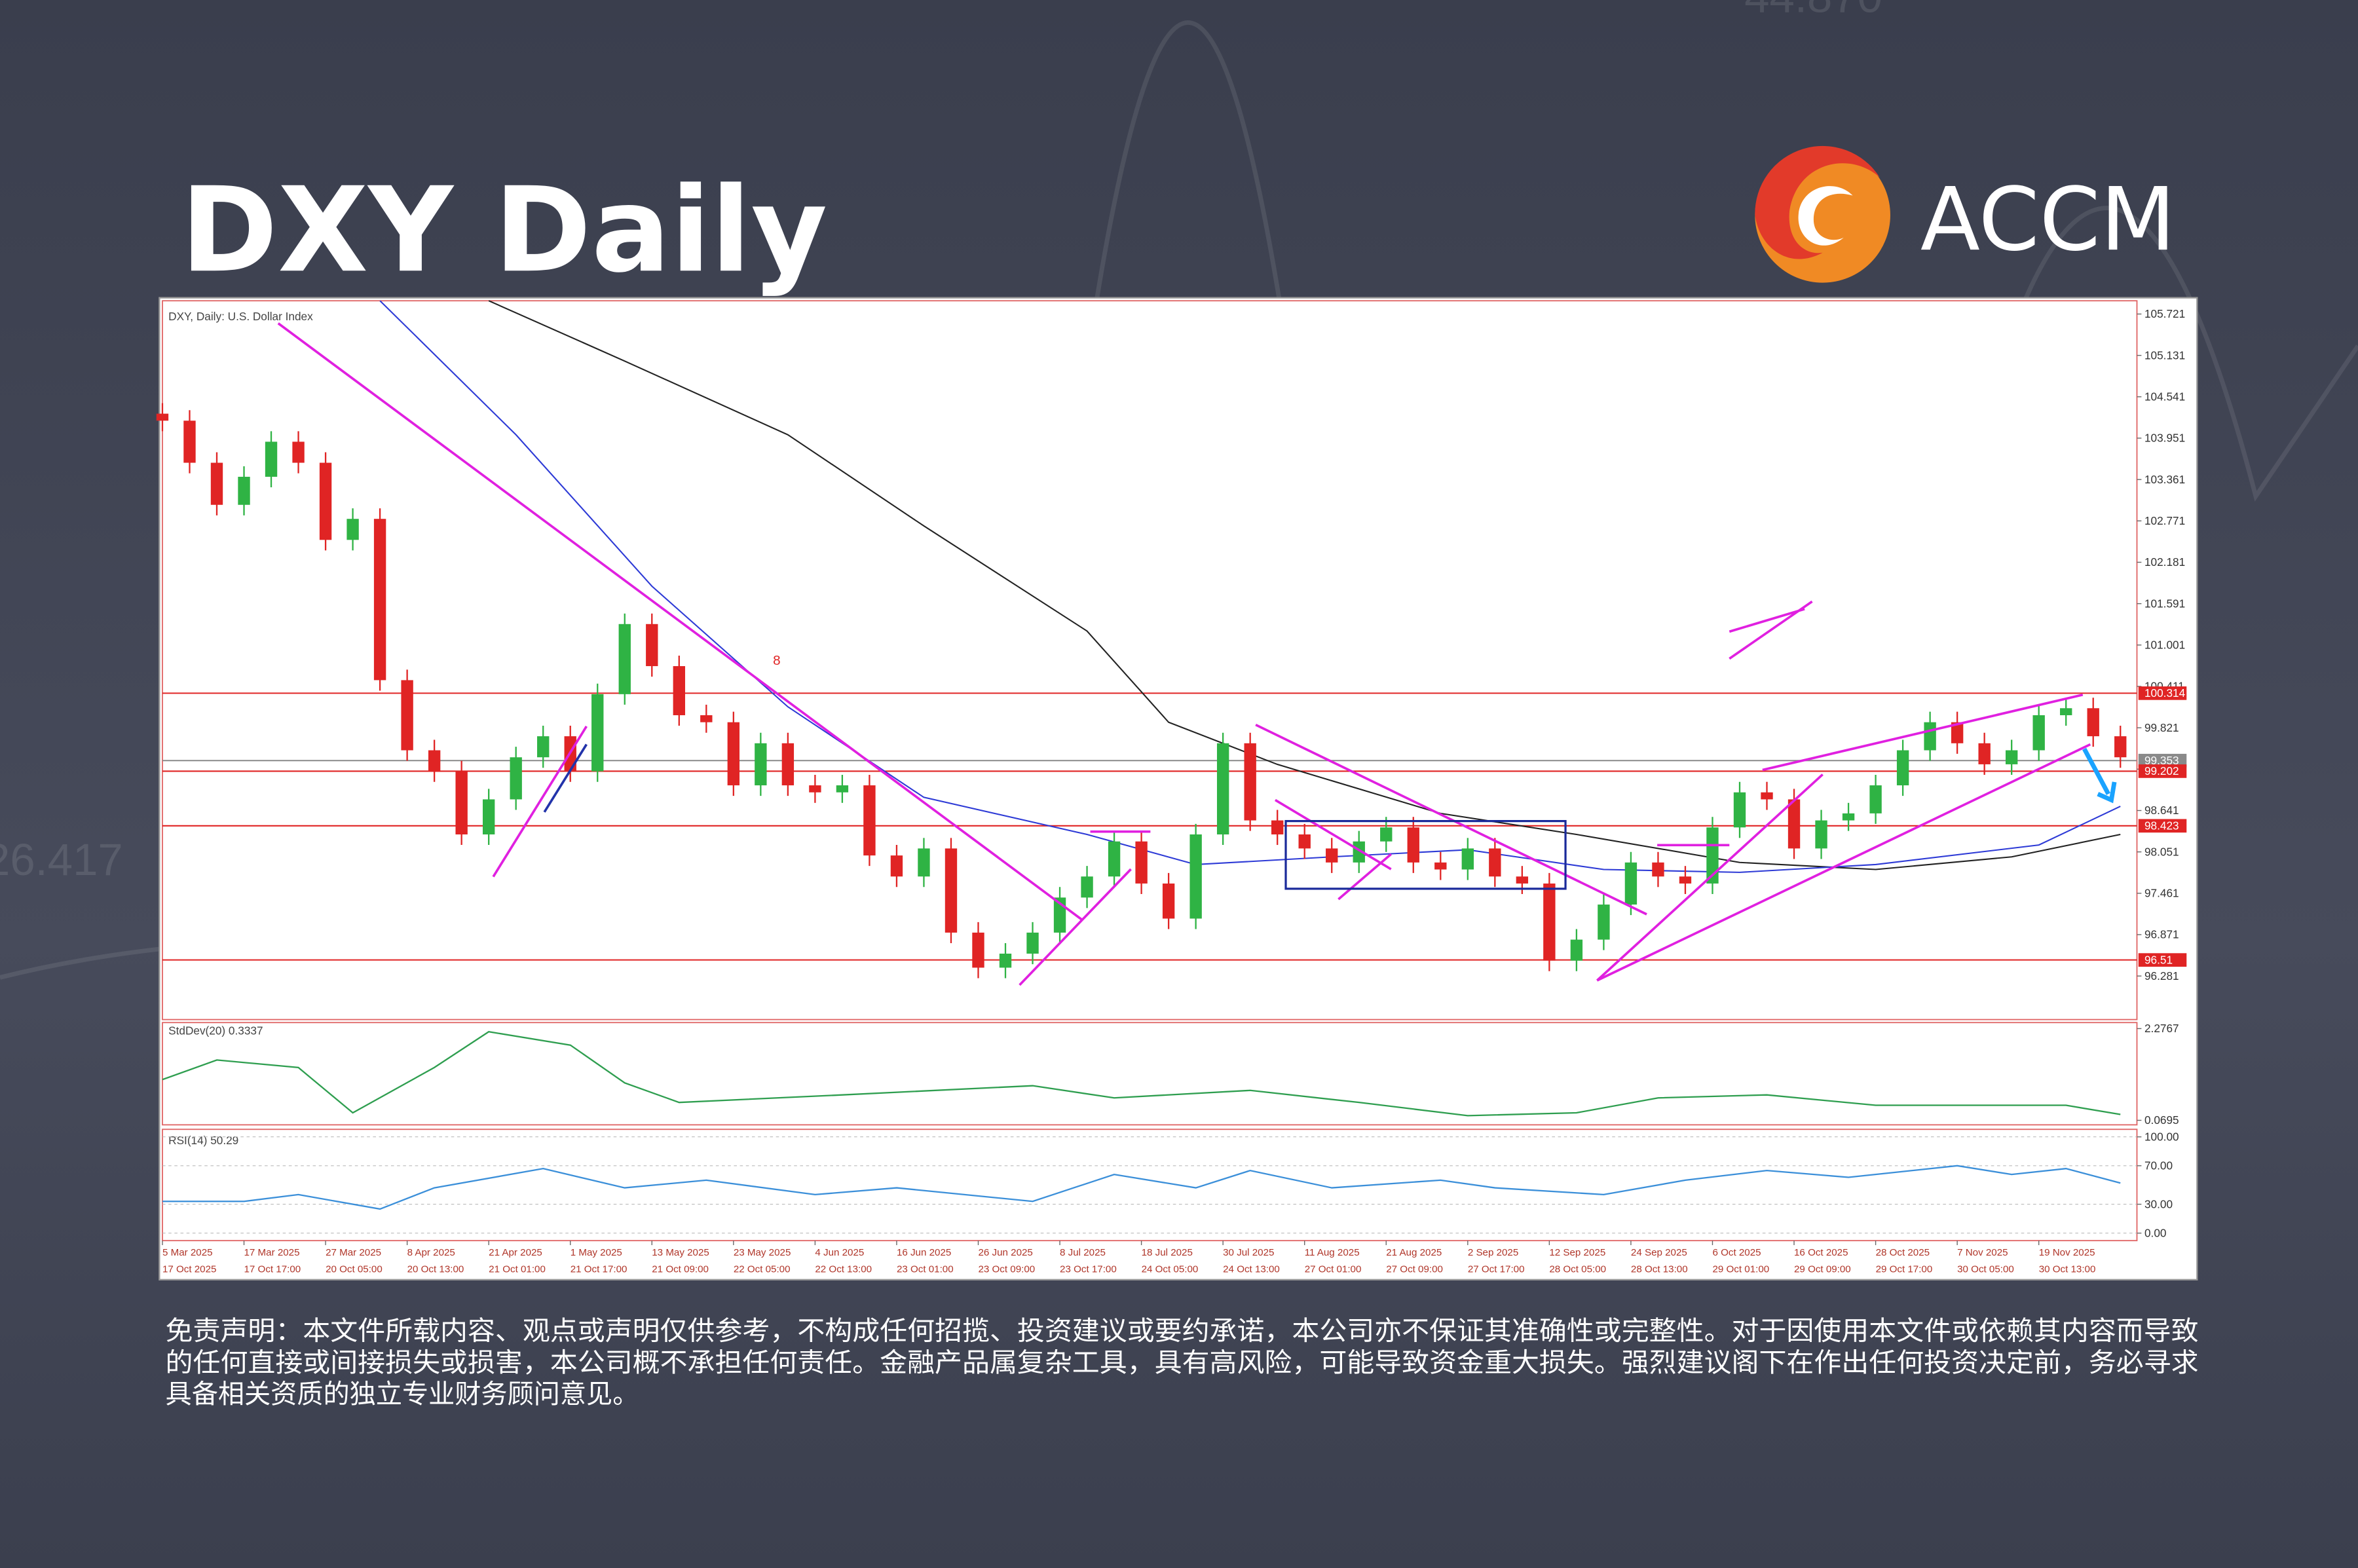 This screenshot has height=1568, width=2358. What do you see at coordinates (2161, 893) in the screenshot?
I see `y-tick-label: 97.461` at bounding box center [2161, 893].